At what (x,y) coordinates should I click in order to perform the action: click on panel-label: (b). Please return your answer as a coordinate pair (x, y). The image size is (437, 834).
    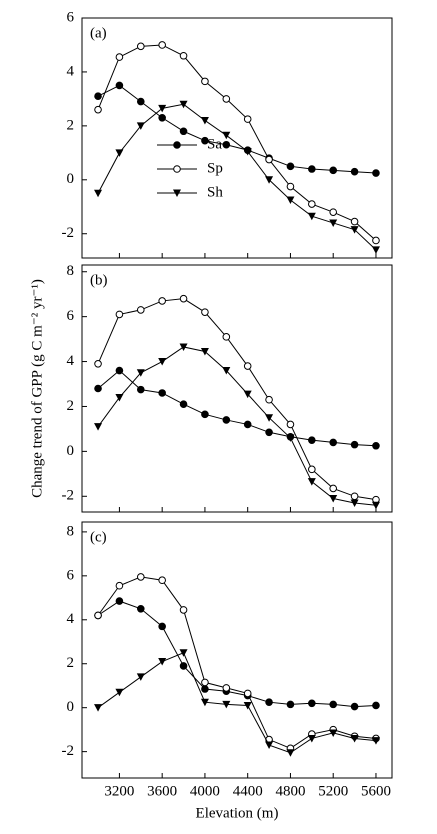
    Looking at the image, I should click on (99, 280).